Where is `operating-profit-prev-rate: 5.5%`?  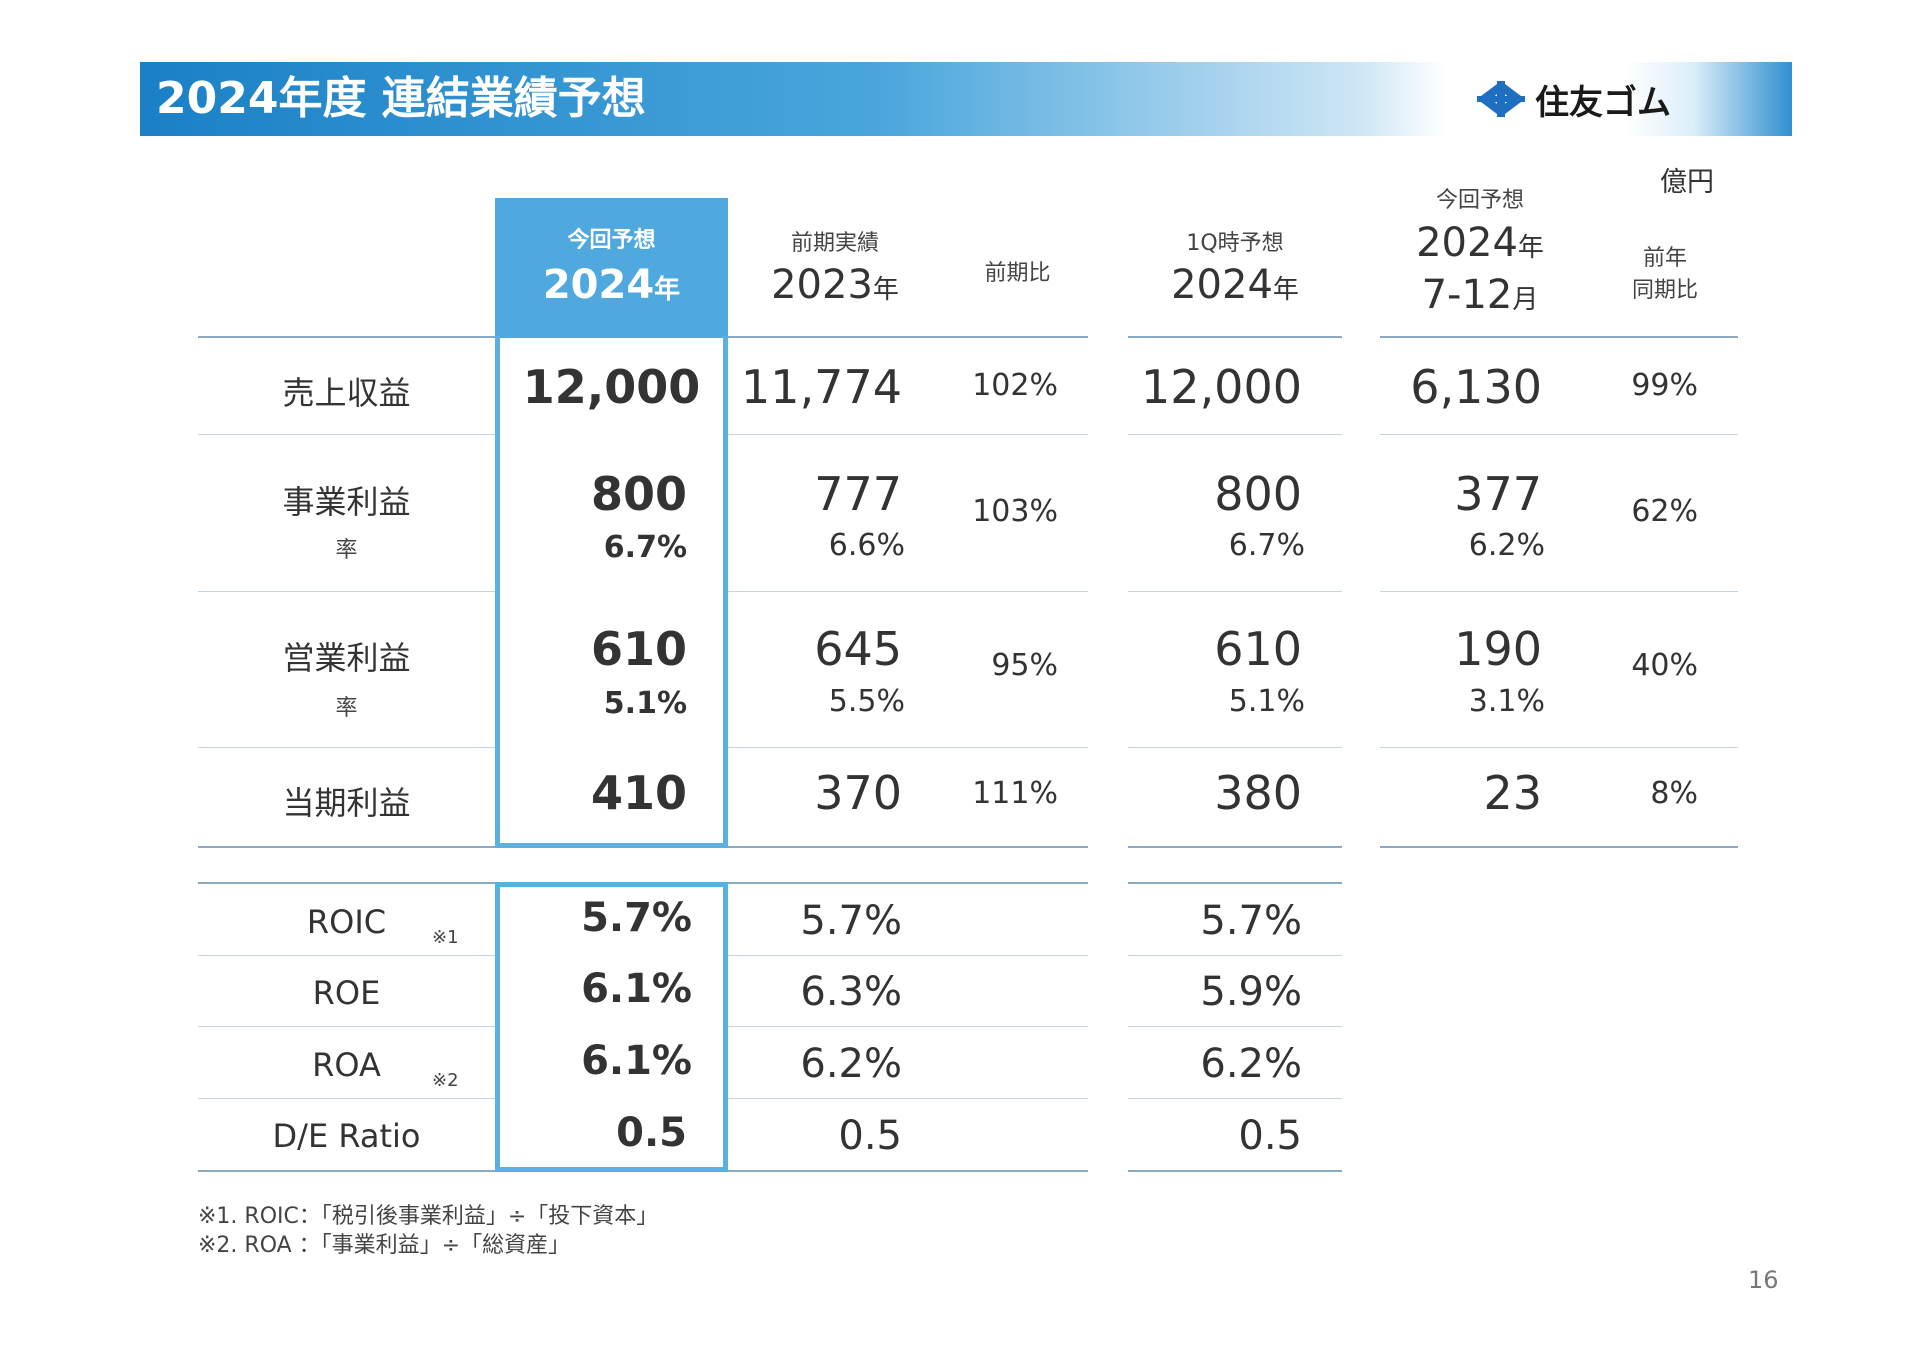 operating-profit-prev-rate: 5.5% is located at coordinates (866, 701).